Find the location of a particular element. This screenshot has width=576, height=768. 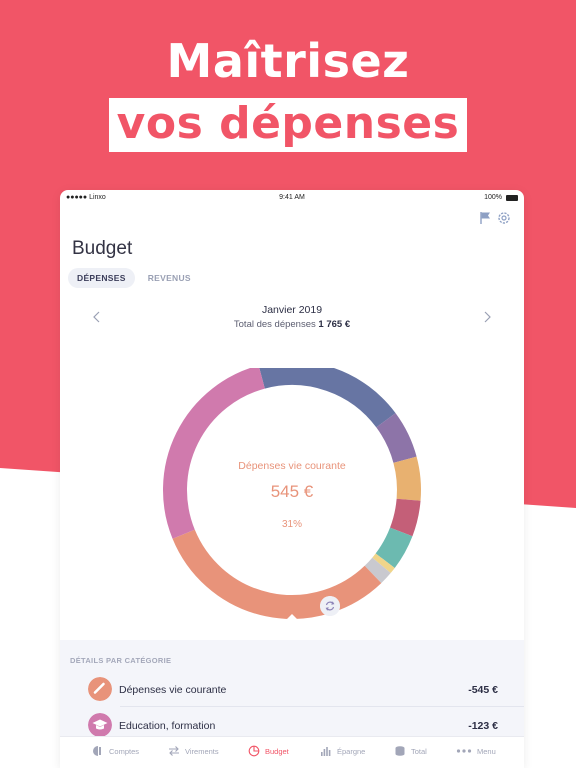

category-amount: -123 € is located at coordinates (483, 726).